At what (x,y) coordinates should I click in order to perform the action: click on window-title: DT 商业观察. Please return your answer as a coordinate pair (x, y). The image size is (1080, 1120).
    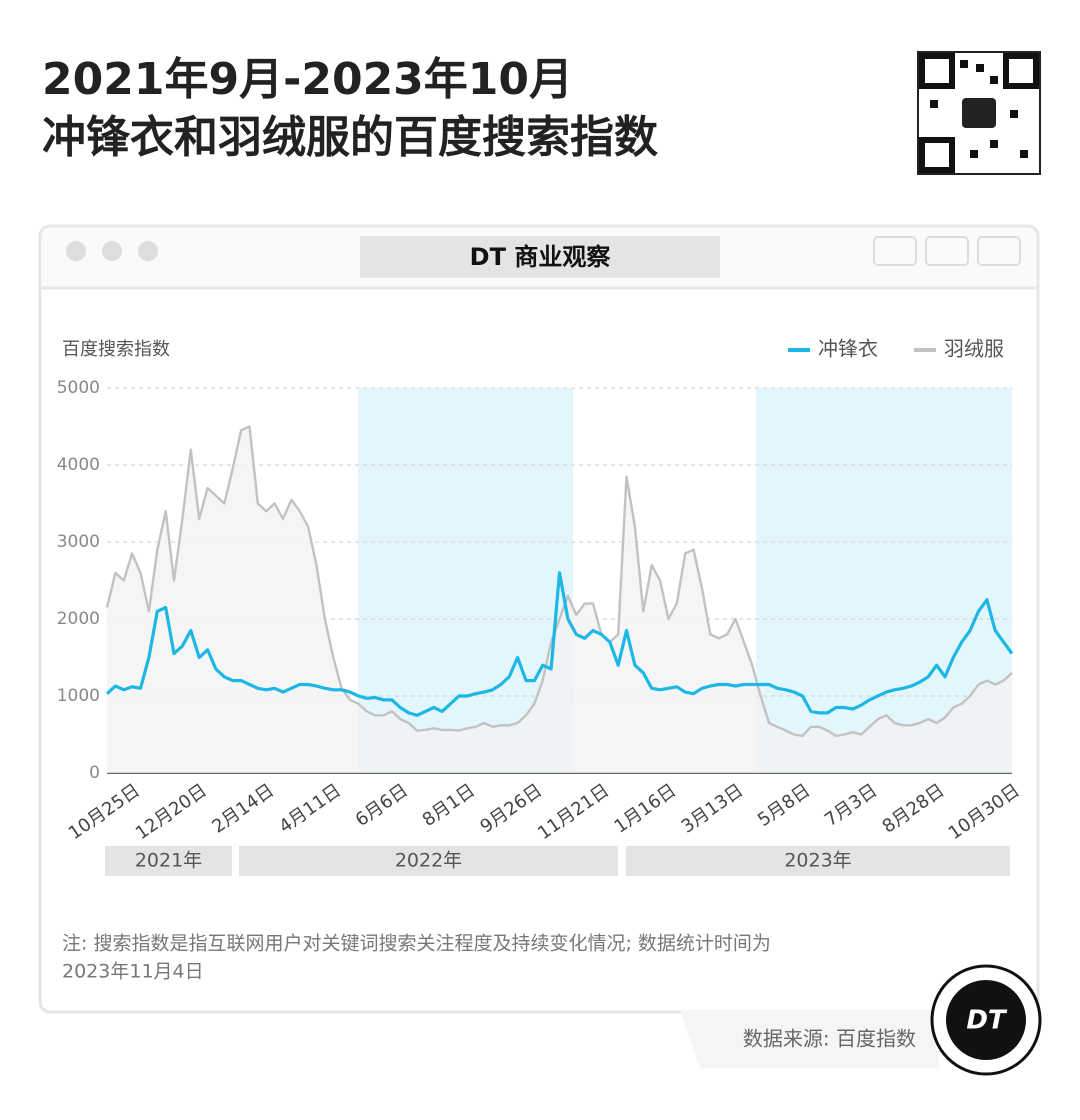
    Looking at the image, I should click on (541, 257).